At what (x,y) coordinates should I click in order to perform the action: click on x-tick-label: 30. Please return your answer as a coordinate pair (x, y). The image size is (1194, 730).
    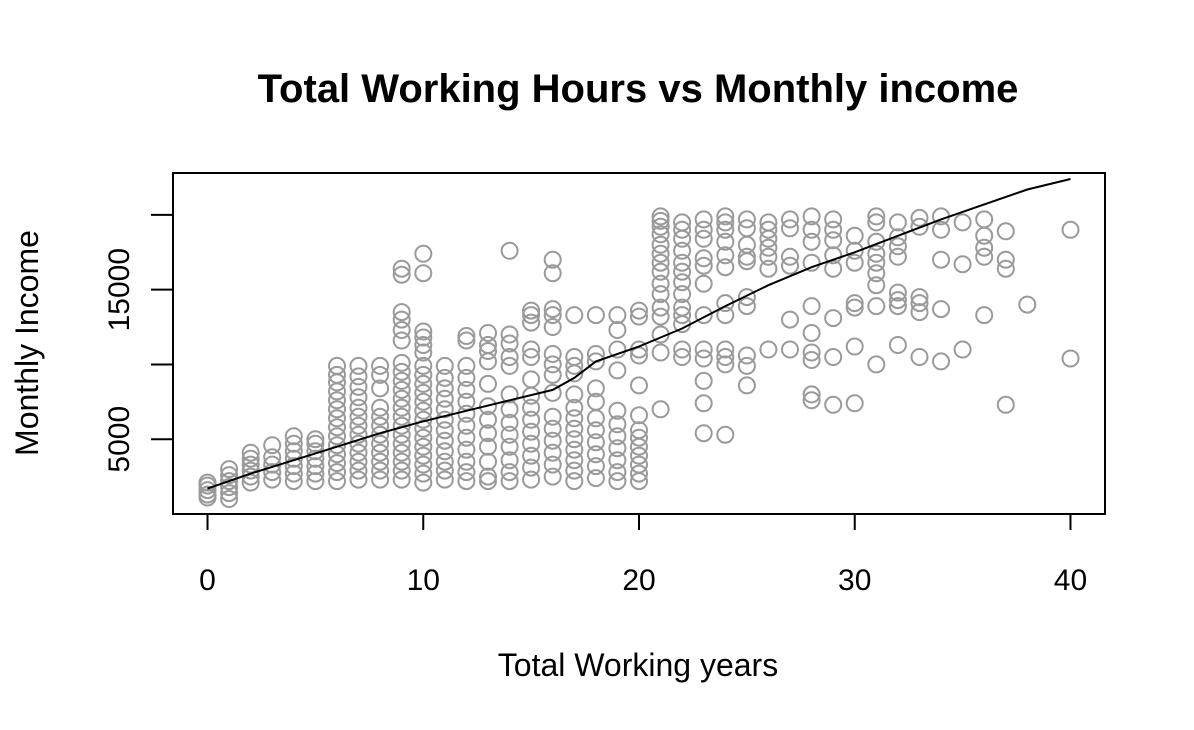
    Looking at the image, I should click on (854, 580).